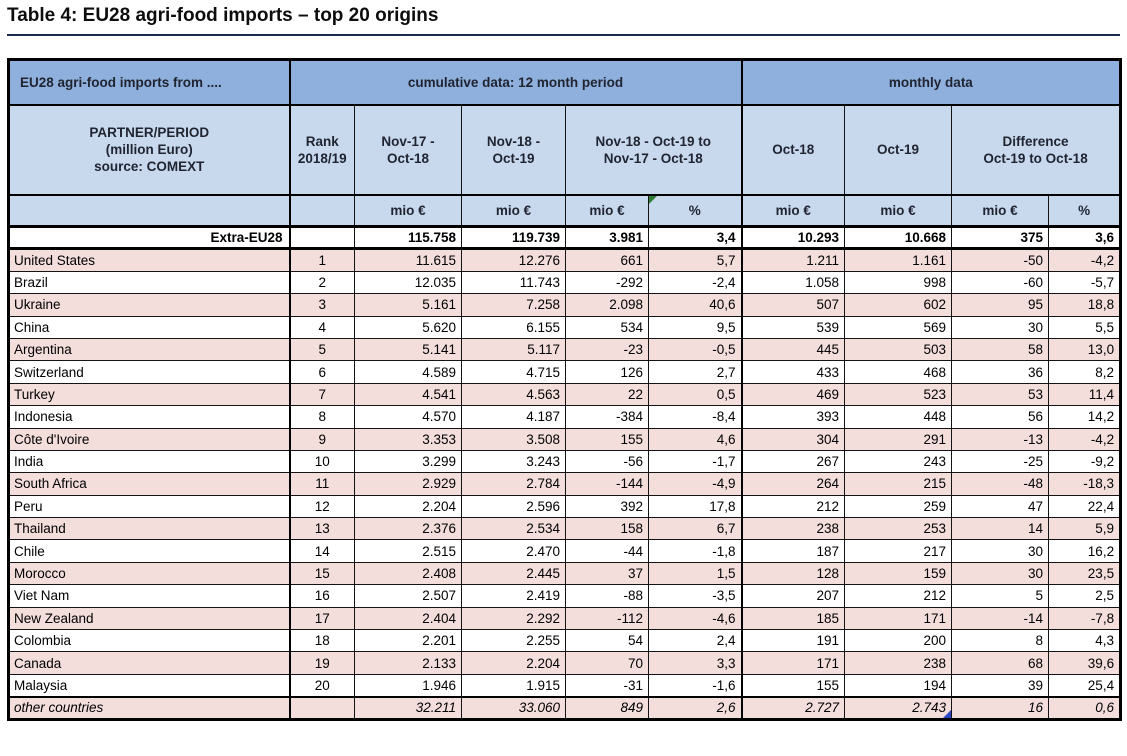 This screenshot has width=1127, height=756. I want to click on country-cell: Switzerland, so click(149, 372).